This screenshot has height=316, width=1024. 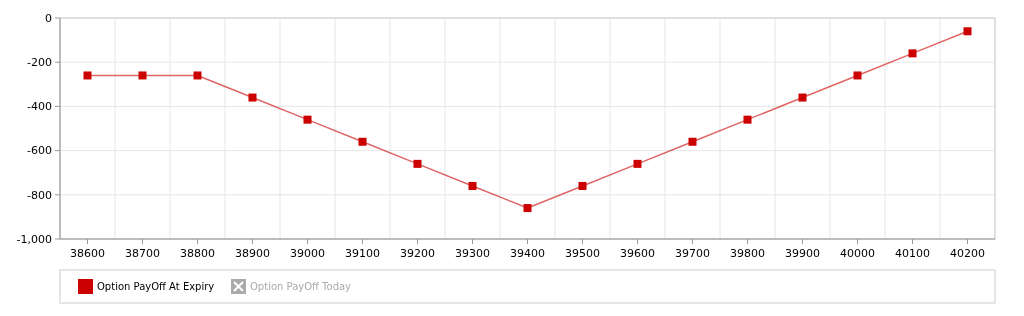 I want to click on y-tick-label: -600, so click(x=39, y=151).